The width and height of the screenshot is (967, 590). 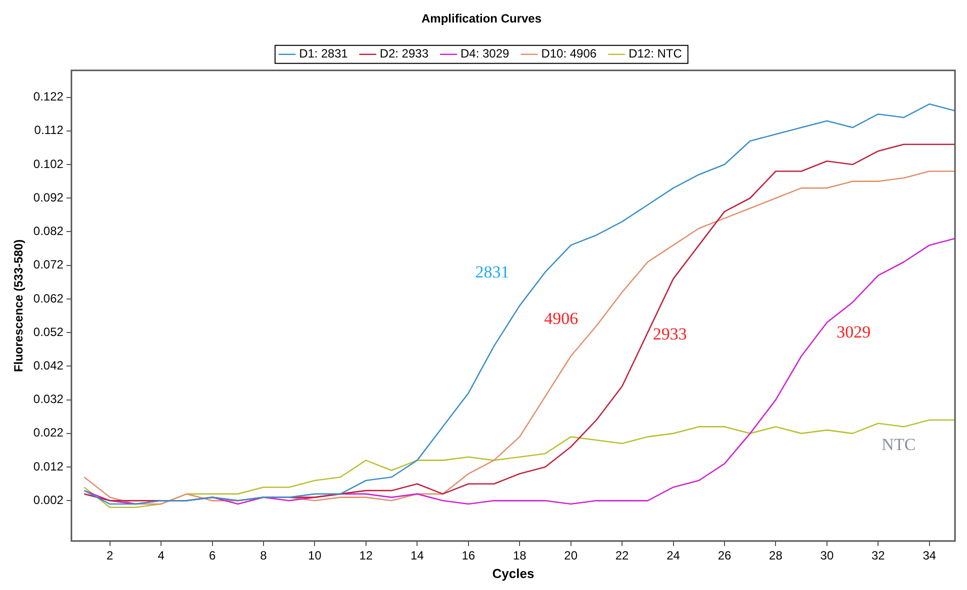 I want to click on y-tick-label: 0.102, so click(x=48, y=163).